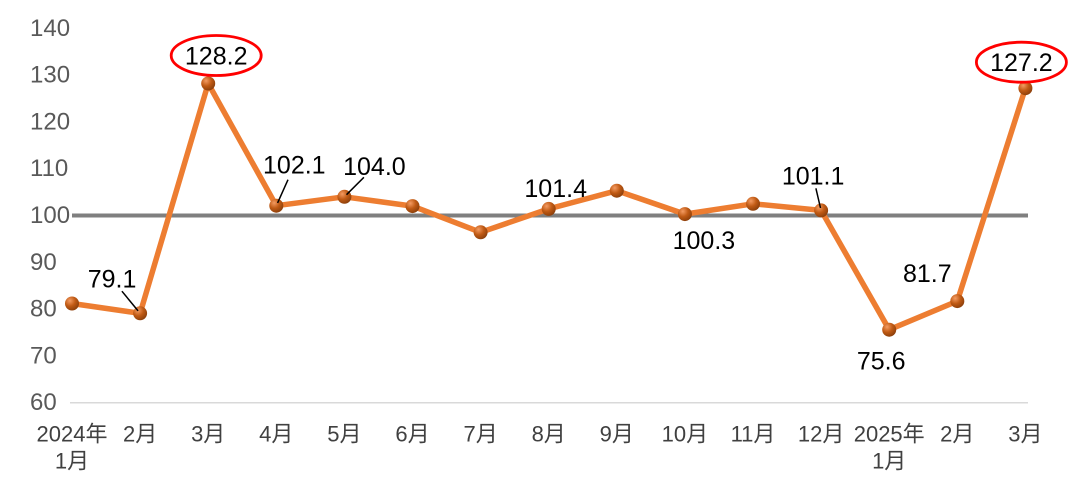  I want to click on x-axis-tick-label: 7月, so click(480, 434).